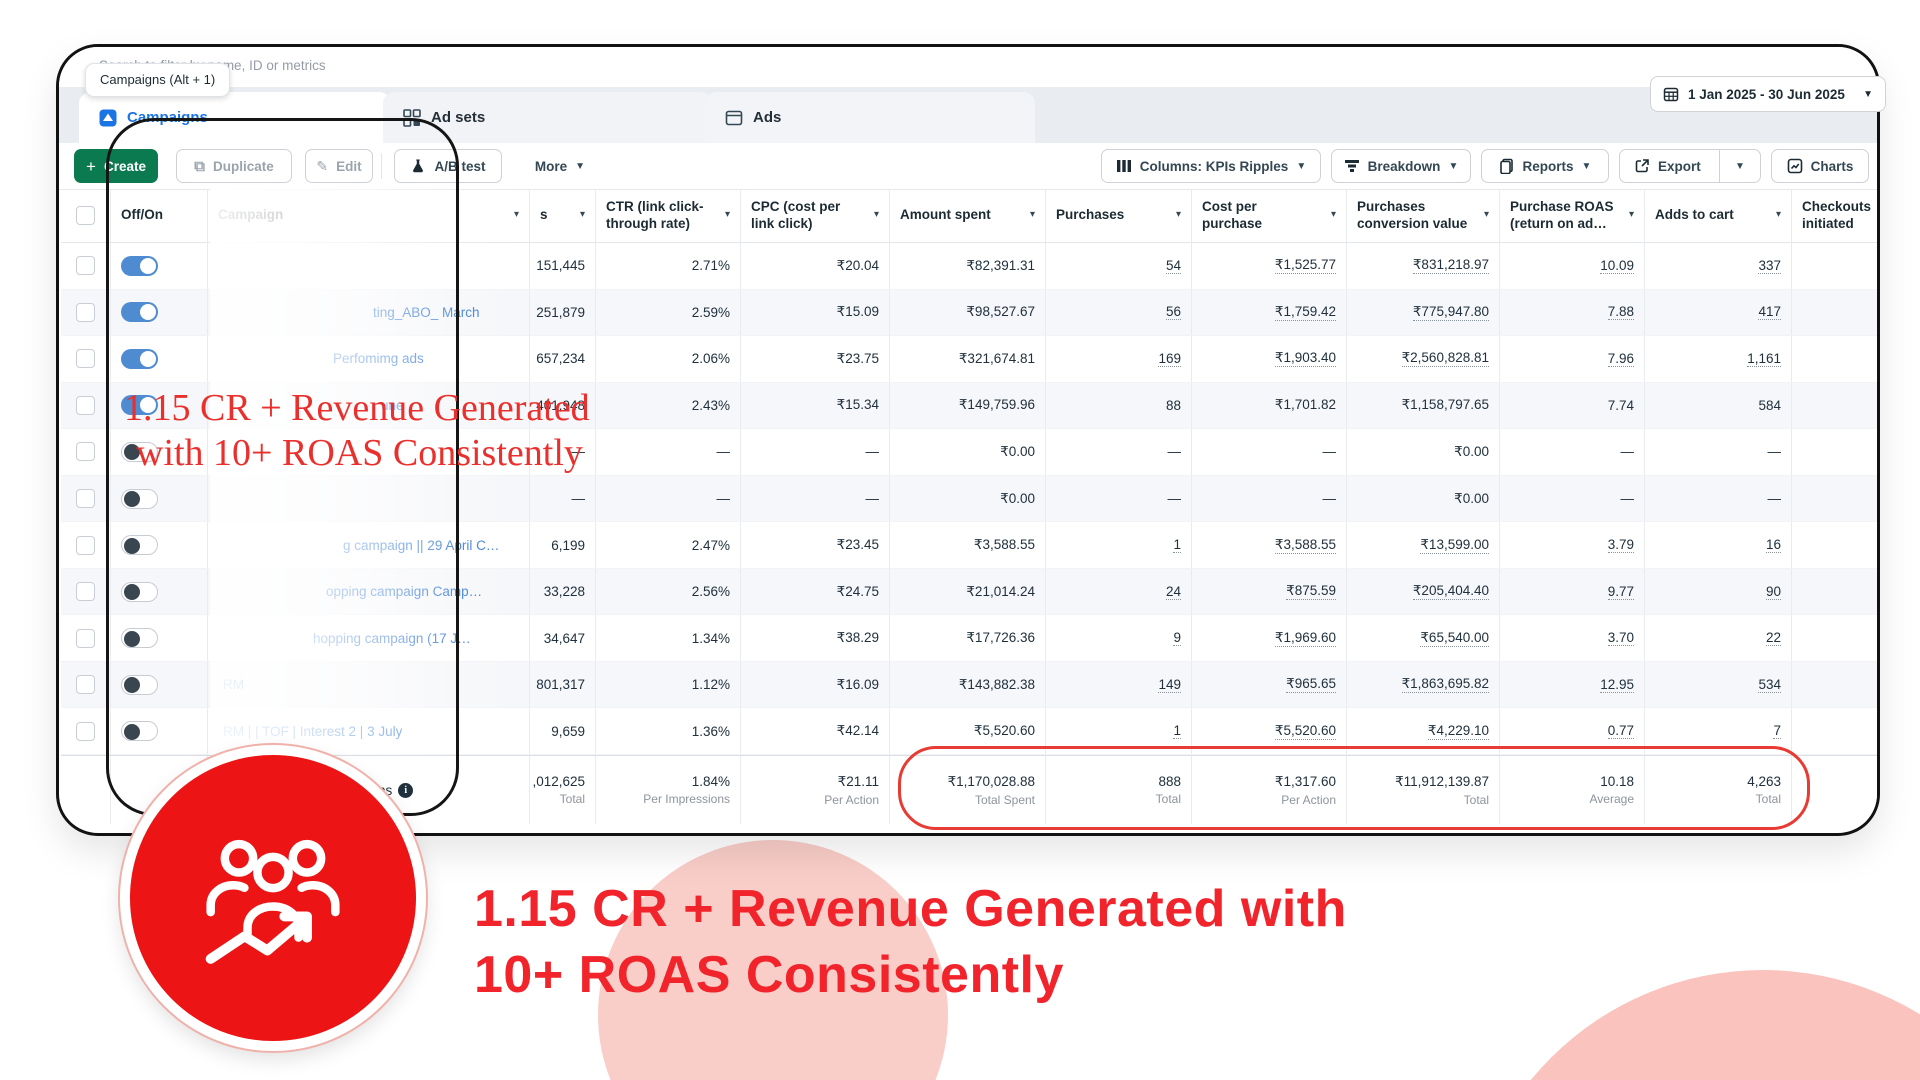 The width and height of the screenshot is (1920, 1080). I want to click on duplicate-button: ⧉ Duplicate, so click(234, 166).